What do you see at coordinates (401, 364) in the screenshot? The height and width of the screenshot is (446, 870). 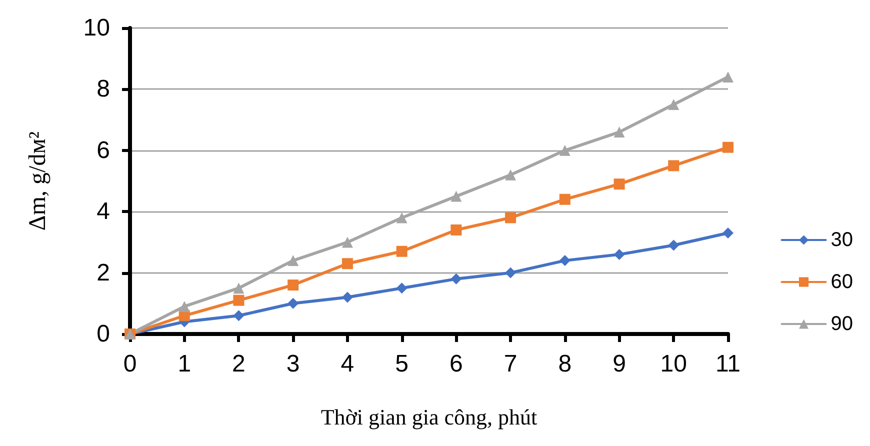 I see `x-tick-label: 5` at bounding box center [401, 364].